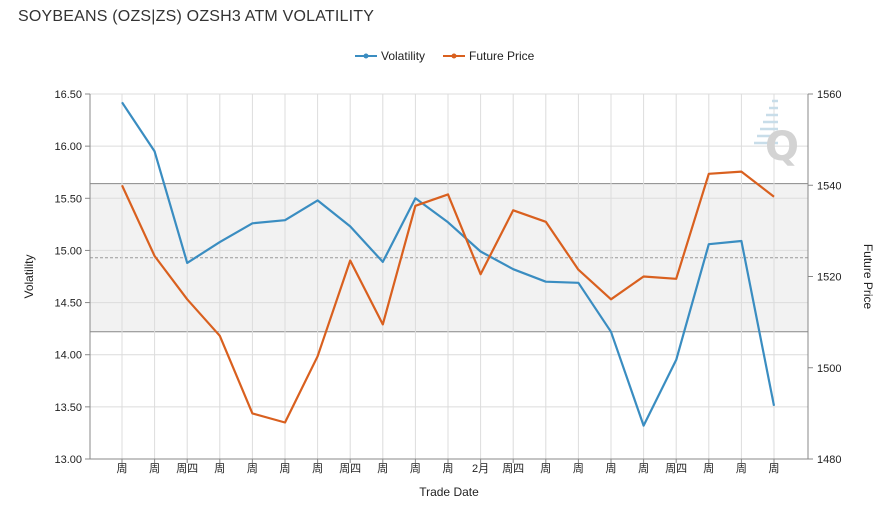 The height and width of the screenshot is (505, 884). I want to click on y-tick-label: 15.00, so click(68, 251).